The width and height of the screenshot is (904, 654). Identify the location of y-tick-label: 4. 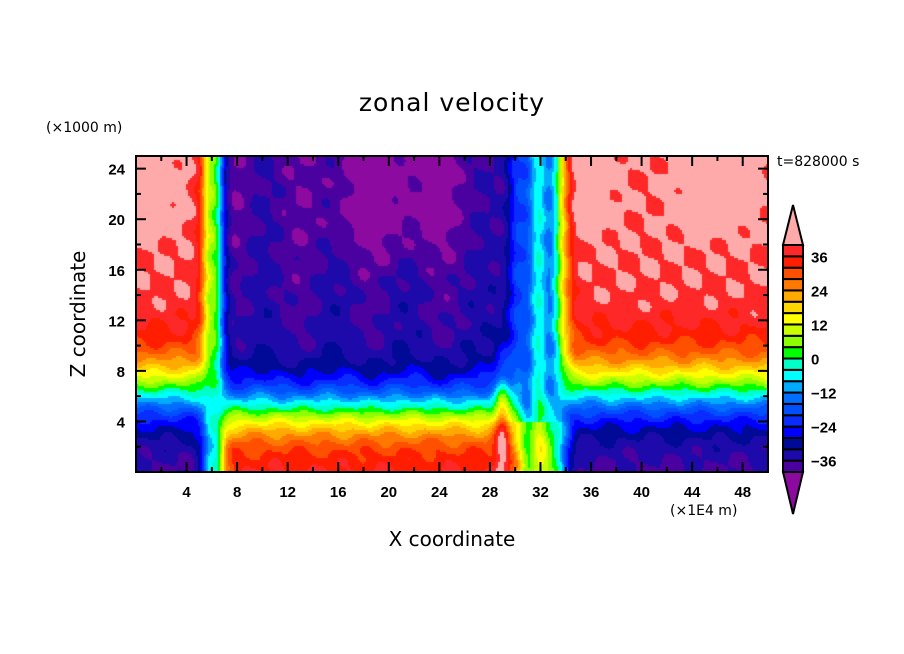
(121, 422).